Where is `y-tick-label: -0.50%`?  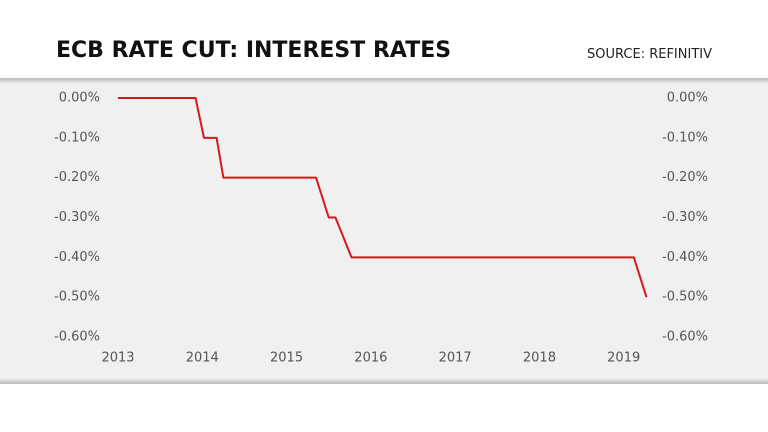 y-tick-label: -0.50% is located at coordinates (77, 297).